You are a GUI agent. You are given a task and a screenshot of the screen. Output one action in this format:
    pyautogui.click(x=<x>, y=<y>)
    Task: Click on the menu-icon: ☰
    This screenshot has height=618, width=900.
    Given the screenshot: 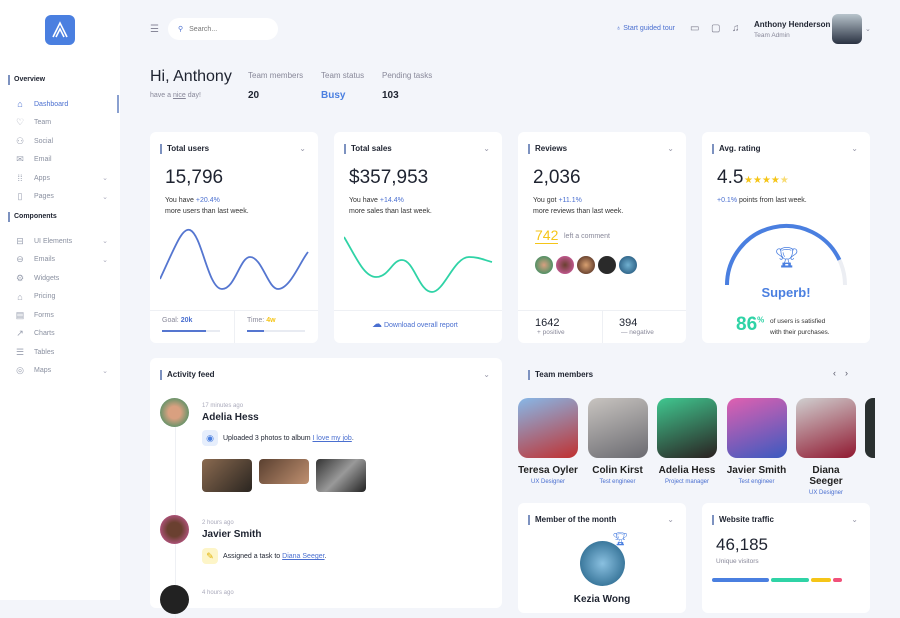 What is the action you would take?
    pyautogui.click(x=154, y=29)
    